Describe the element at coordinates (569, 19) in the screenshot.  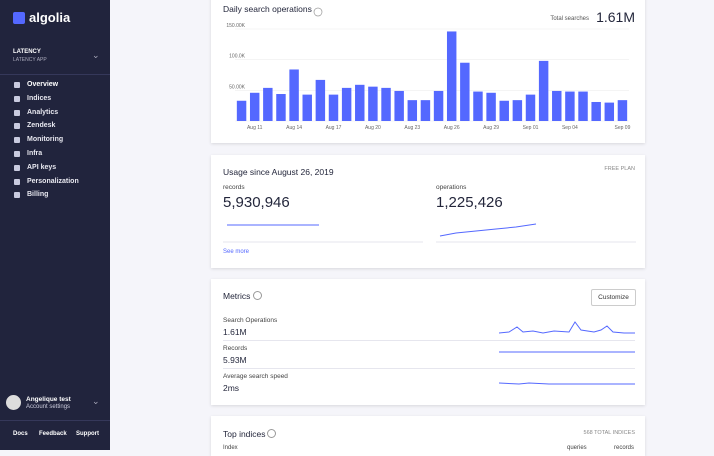
I see `total-label: Total searches` at that location.